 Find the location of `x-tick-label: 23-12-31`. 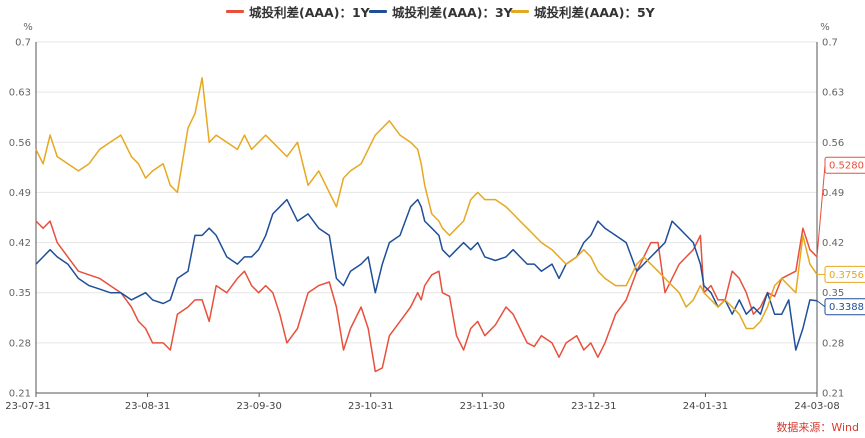

x-tick-label: 23-12-31 is located at coordinates (593, 406).